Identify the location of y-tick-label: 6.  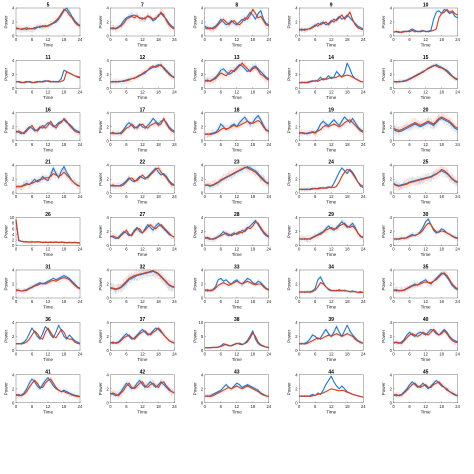
(13, 228).